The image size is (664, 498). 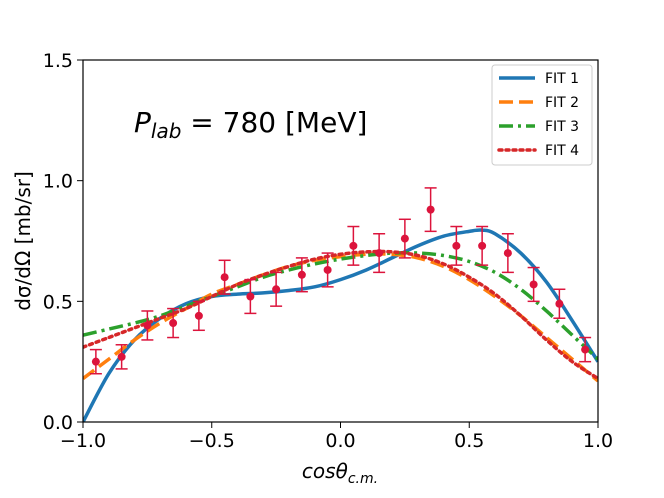 I want to click on legend-label-fit-1: FIT 1, so click(x=562, y=79).